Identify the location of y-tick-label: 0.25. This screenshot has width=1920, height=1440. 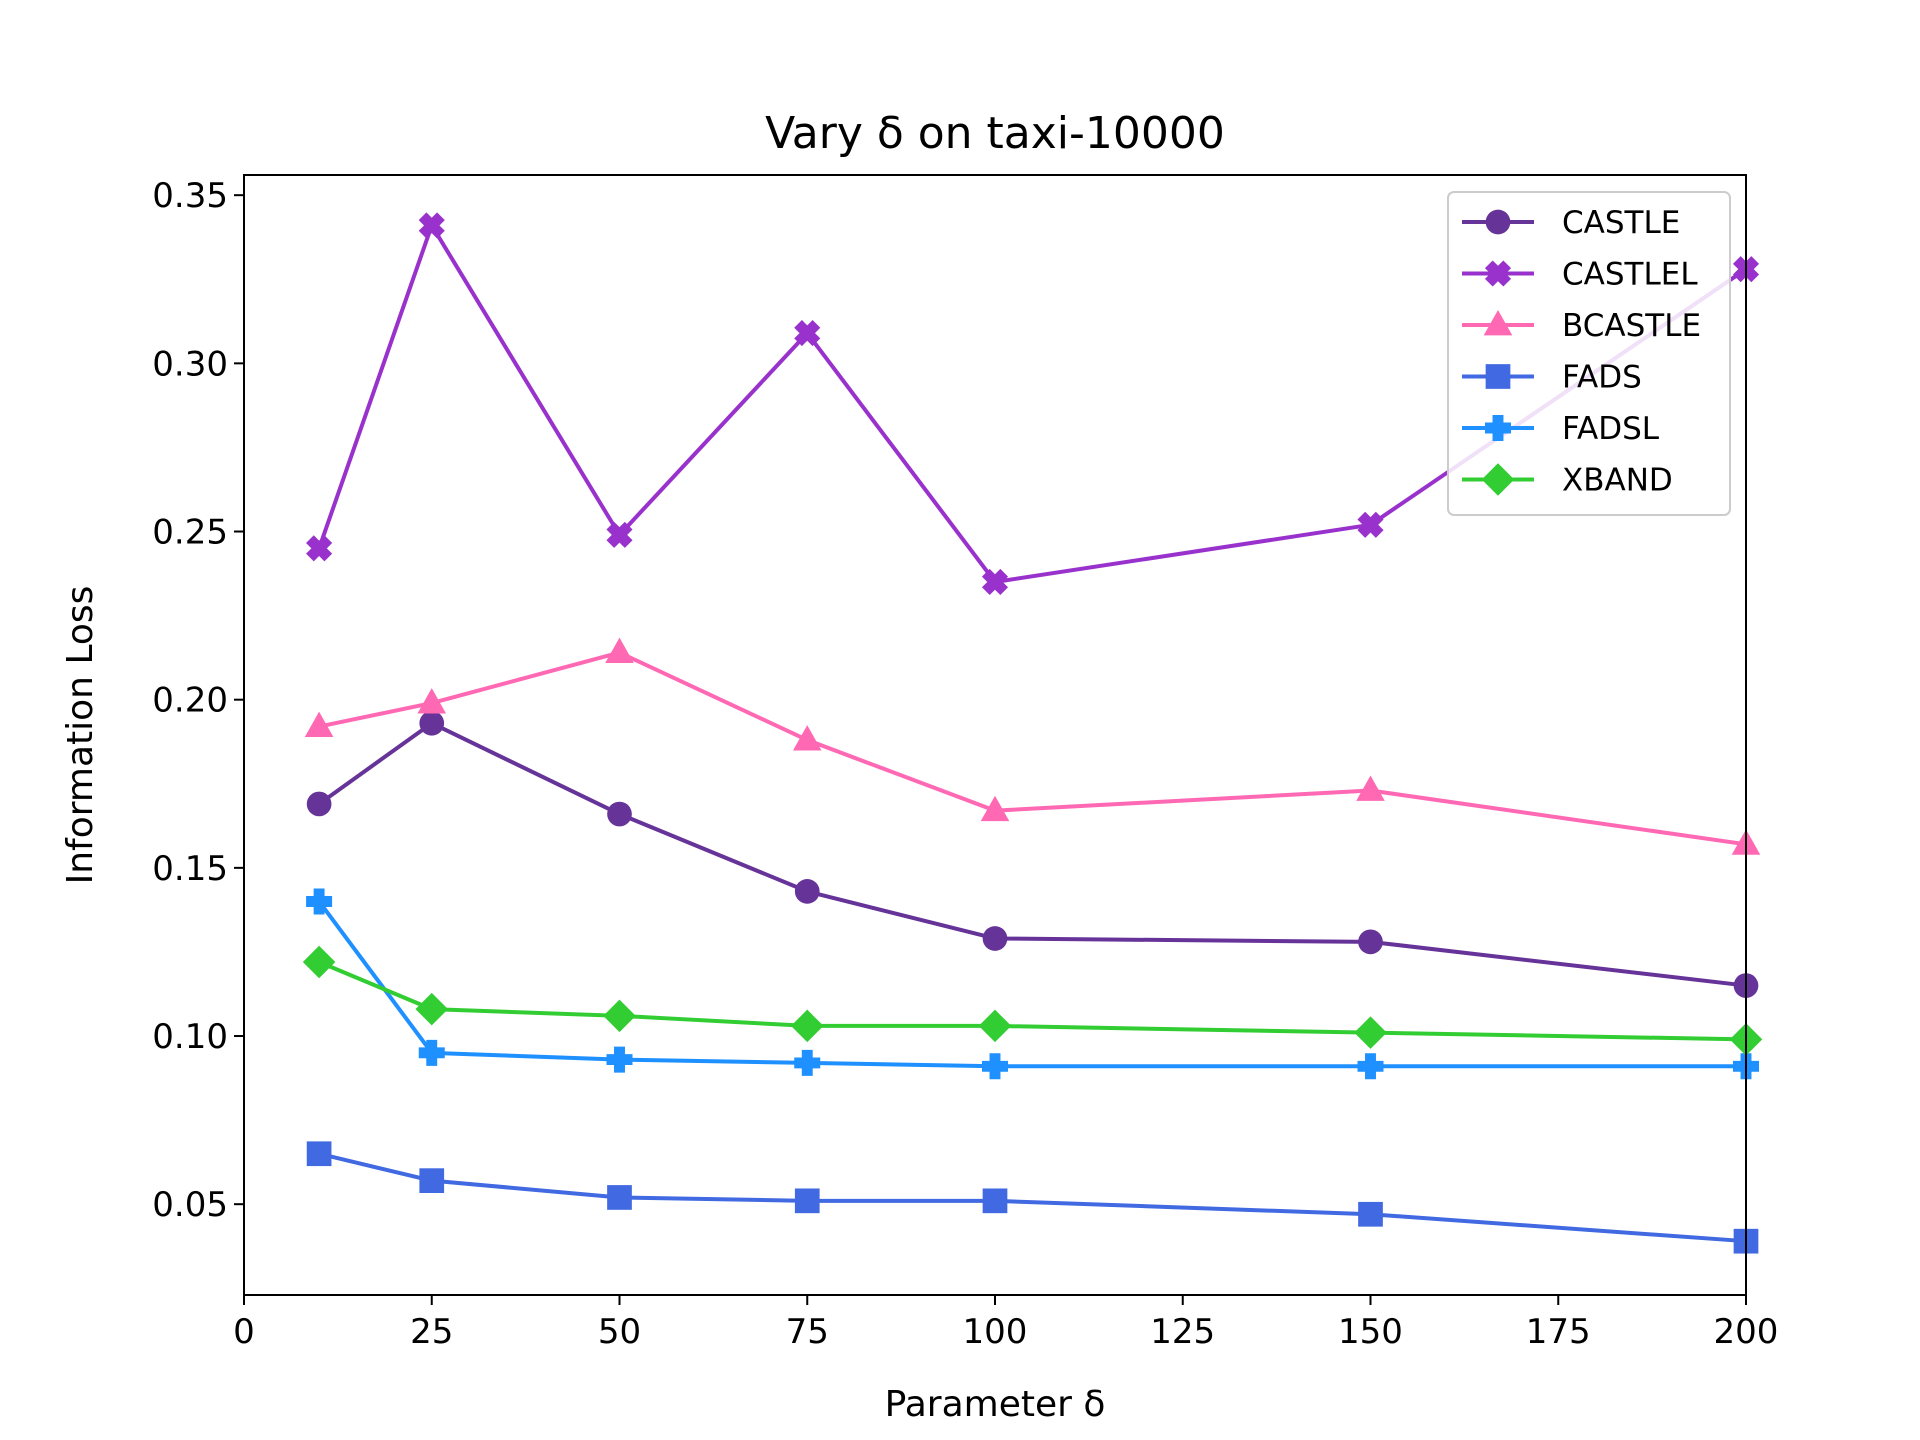
(190, 533).